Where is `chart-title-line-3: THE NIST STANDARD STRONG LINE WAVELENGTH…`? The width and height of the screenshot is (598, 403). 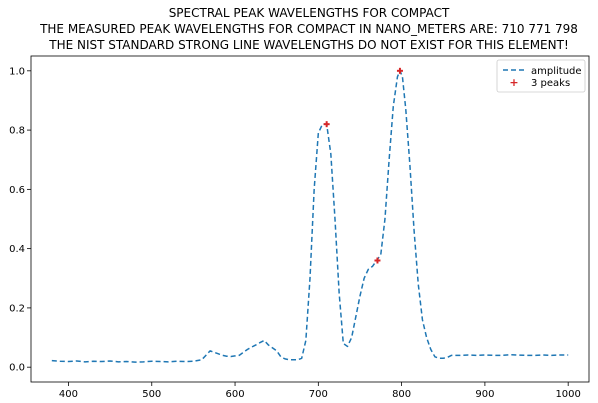 chart-title-line-3: THE NIST STANDARD STRONG LINE WAVELENGTH… is located at coordinates (308, 45).